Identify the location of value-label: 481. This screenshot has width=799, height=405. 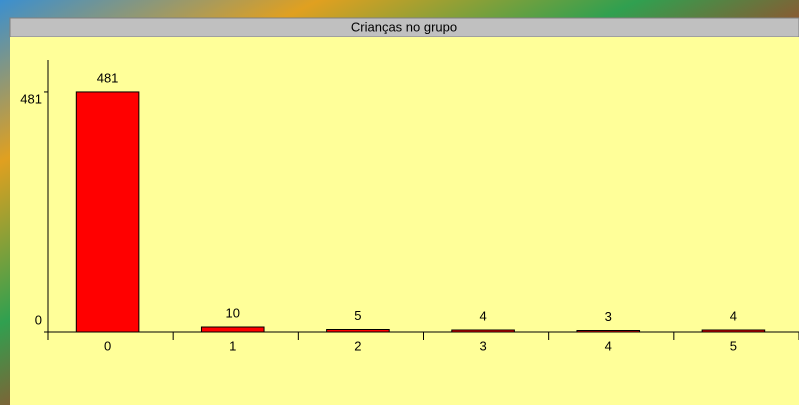
(108, 77).